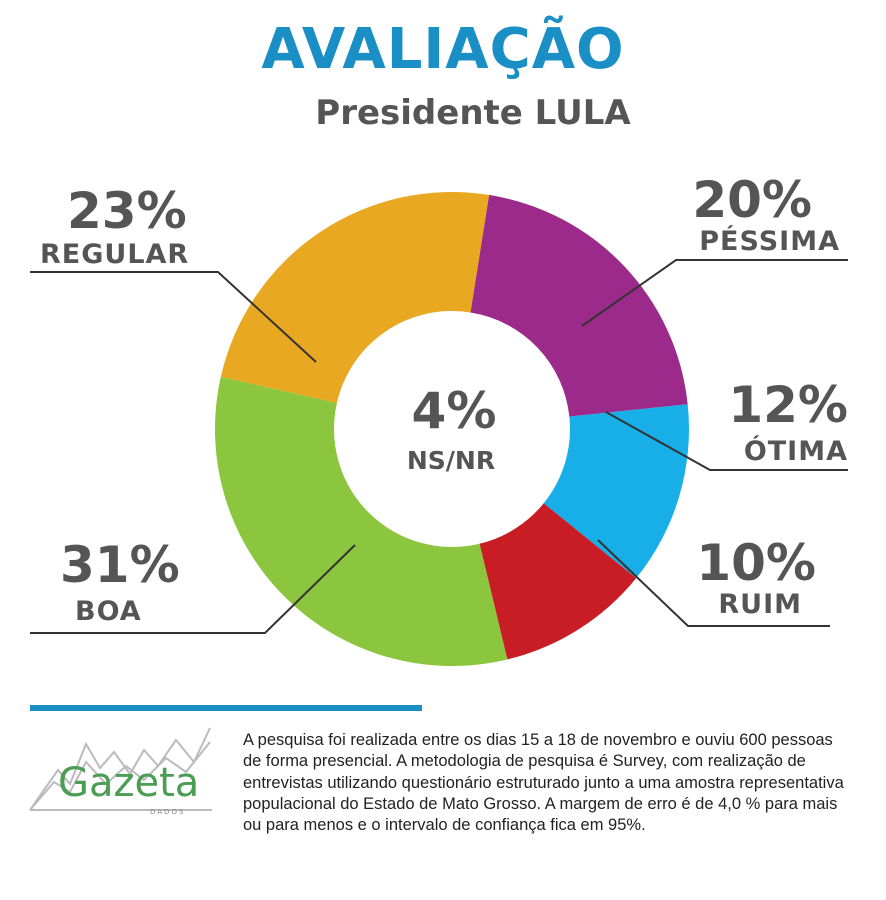 Image resolution: width=886 pixels, height=900 pixels. I want to click on divider-rule, so click(226, 708).